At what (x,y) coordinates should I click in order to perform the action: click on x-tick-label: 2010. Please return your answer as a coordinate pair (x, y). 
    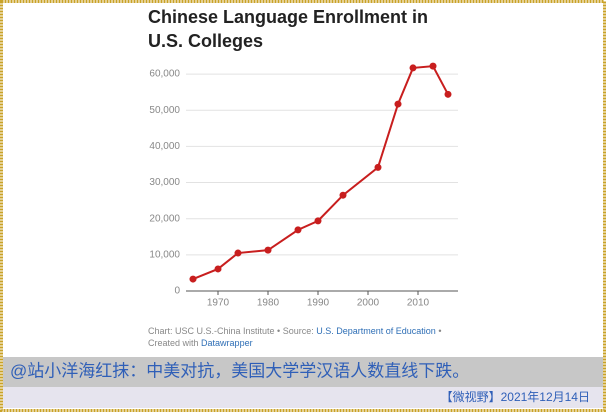
    Looking at the image, I should click on (418, 303).